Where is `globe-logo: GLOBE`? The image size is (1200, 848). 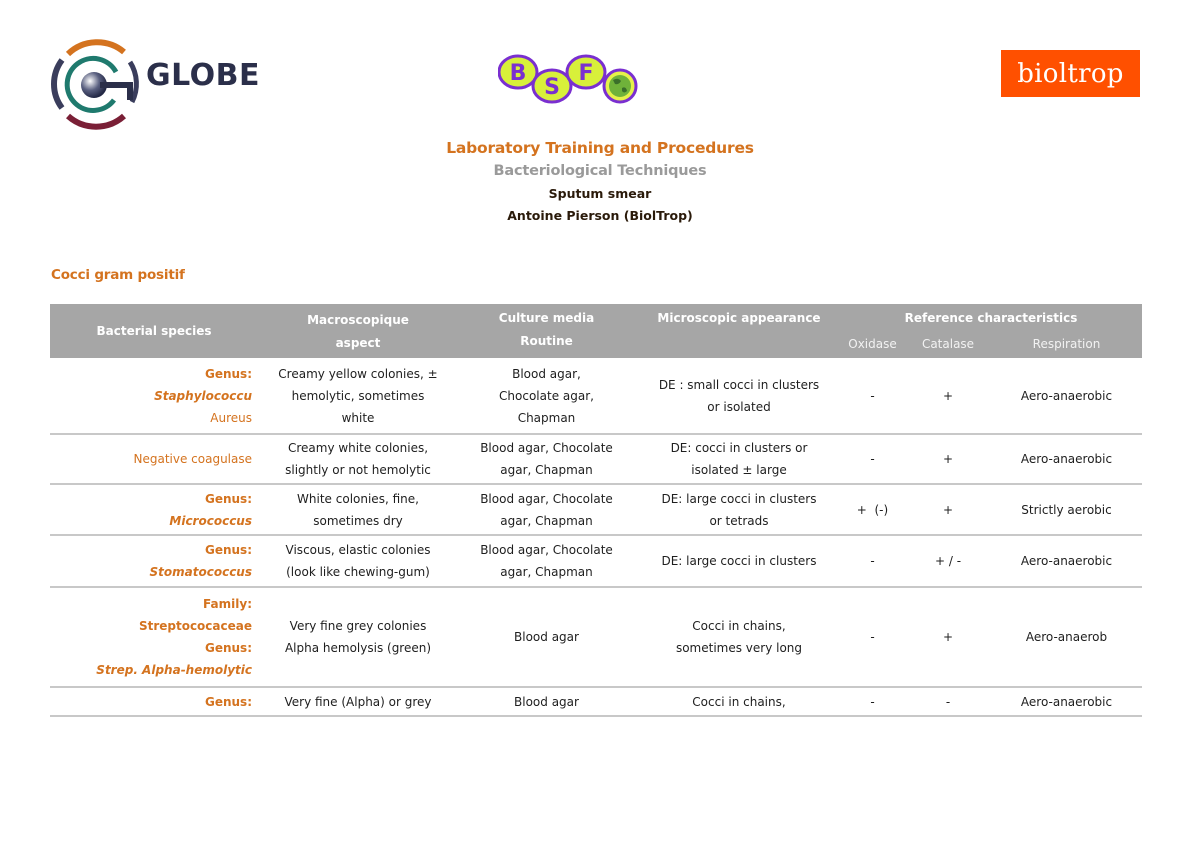
globe-logo: GLOBE is located at coordinates (155, 84).